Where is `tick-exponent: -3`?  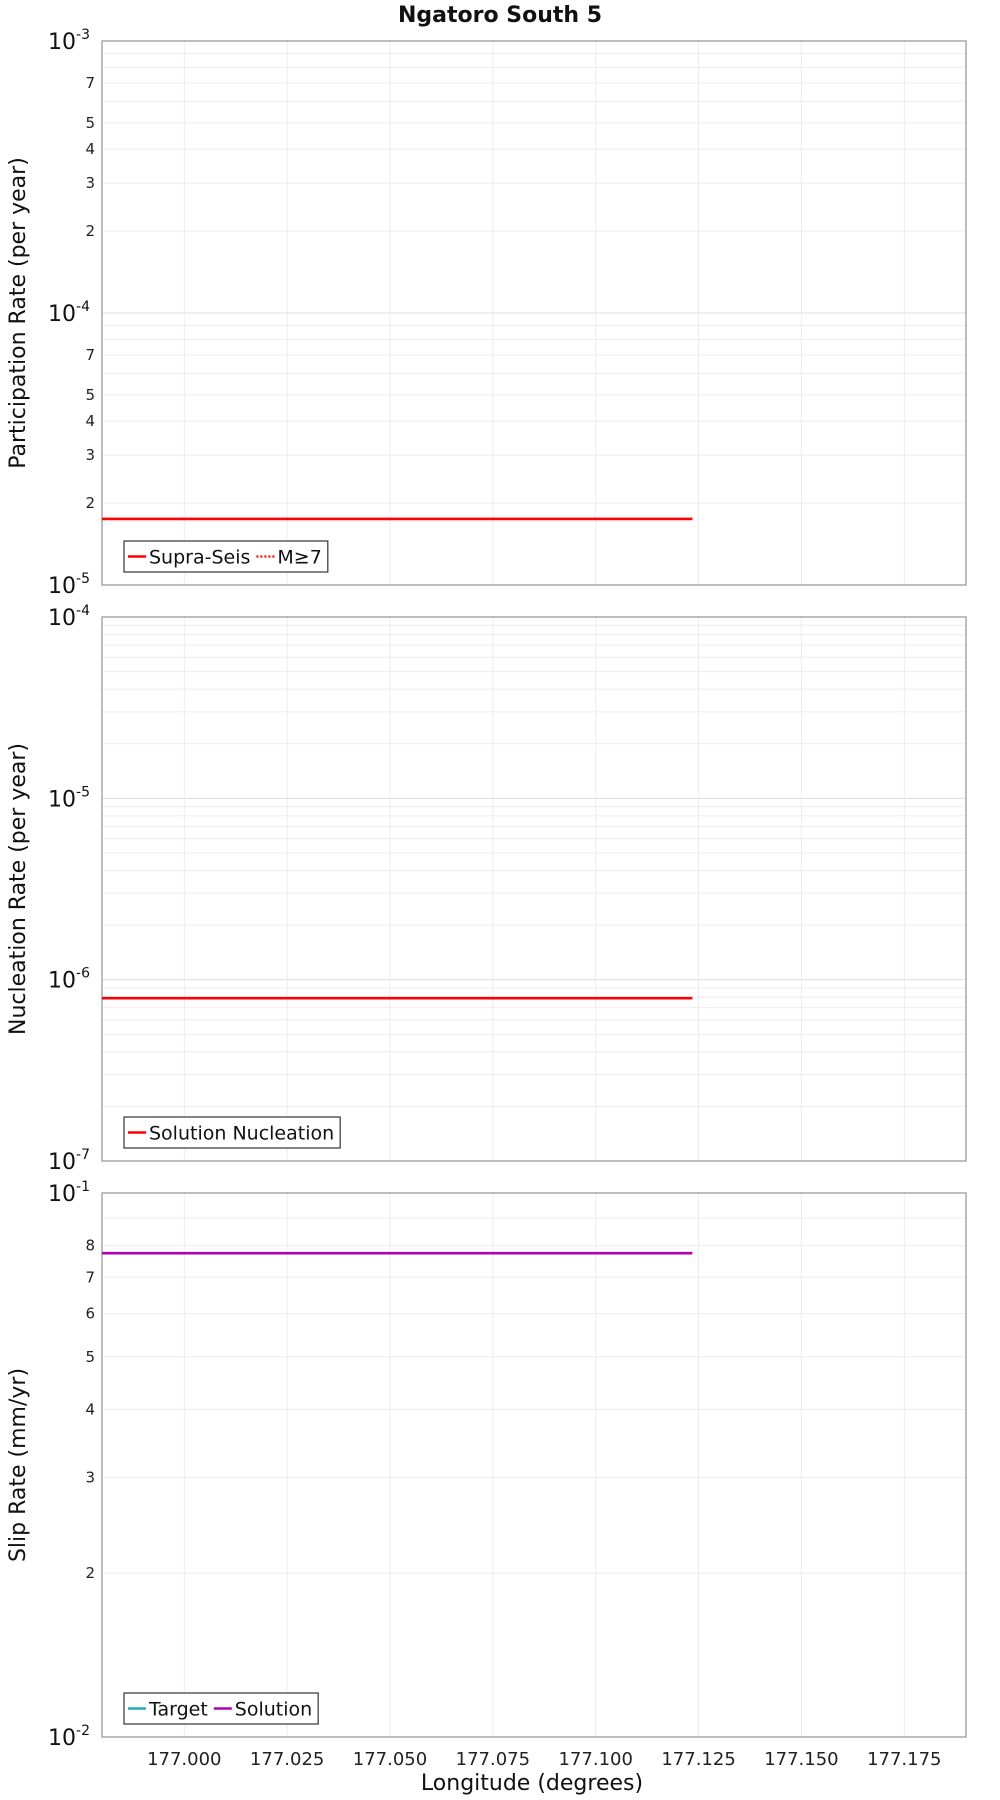
tick-exponent: -3 is located at coordinates (83, 35).